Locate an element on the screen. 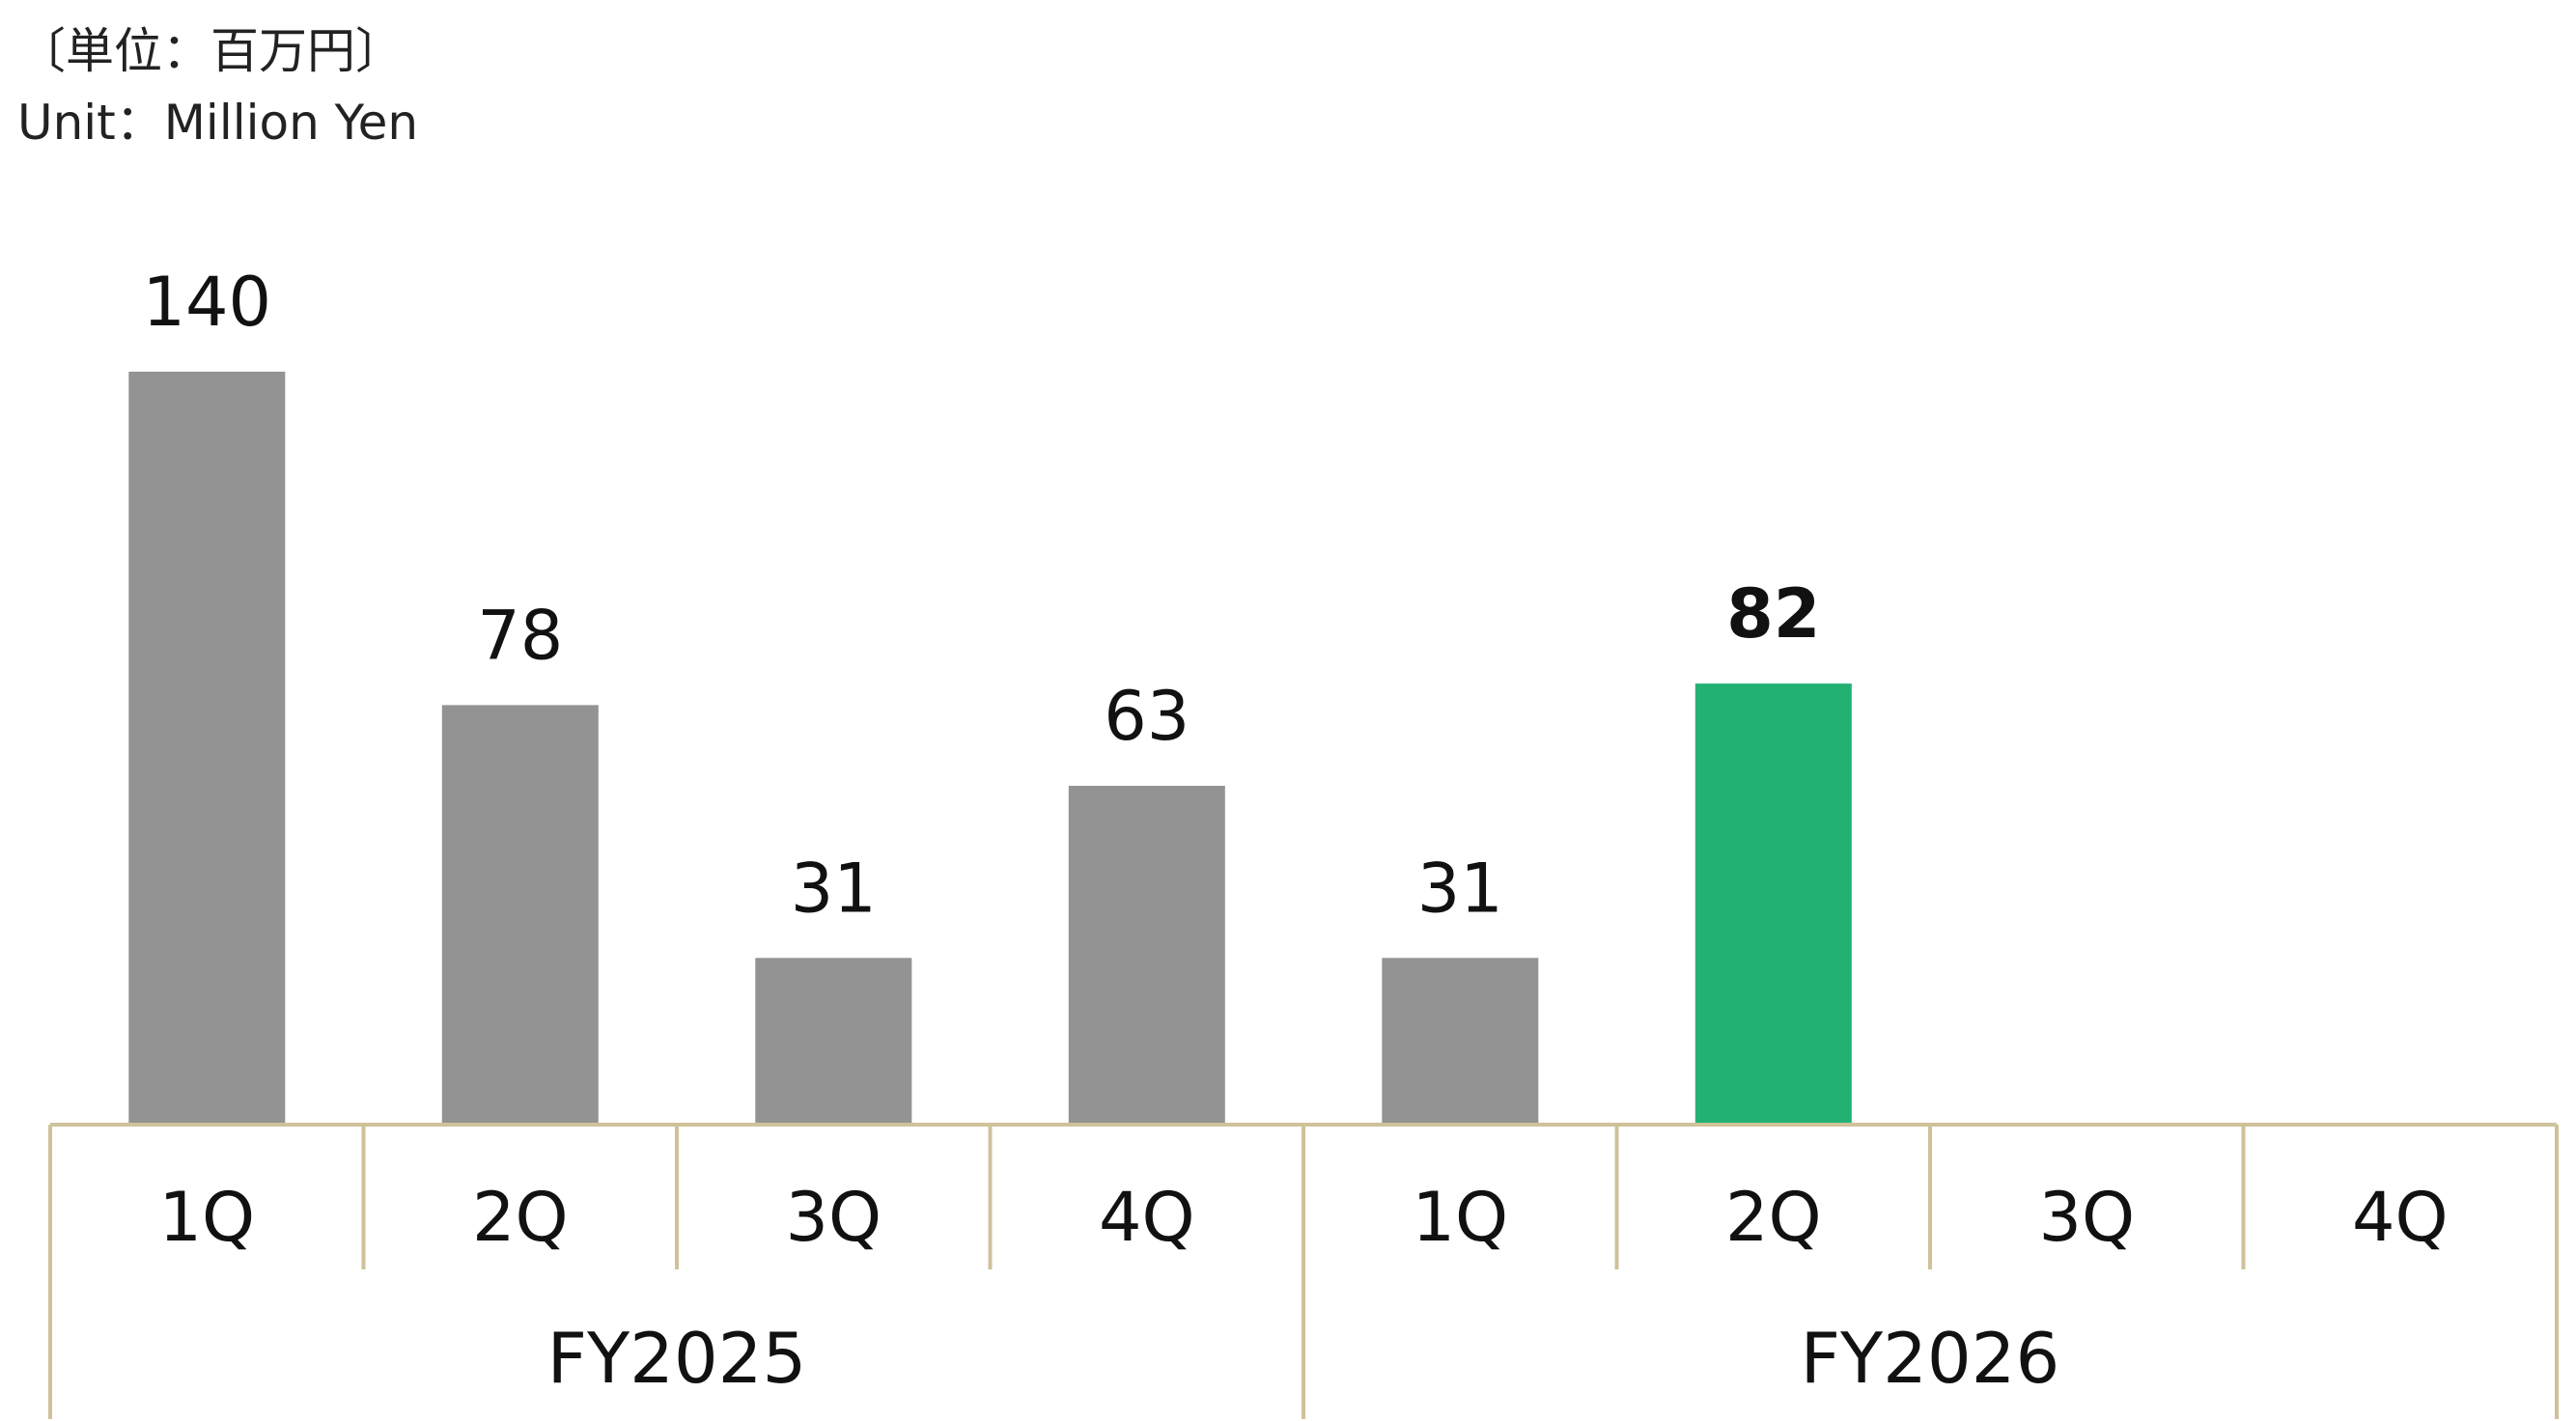 The width and height of the screenshot is (2576, 1421). x-tick-label-6: 2Q is located at coordinates (1774, 1217).